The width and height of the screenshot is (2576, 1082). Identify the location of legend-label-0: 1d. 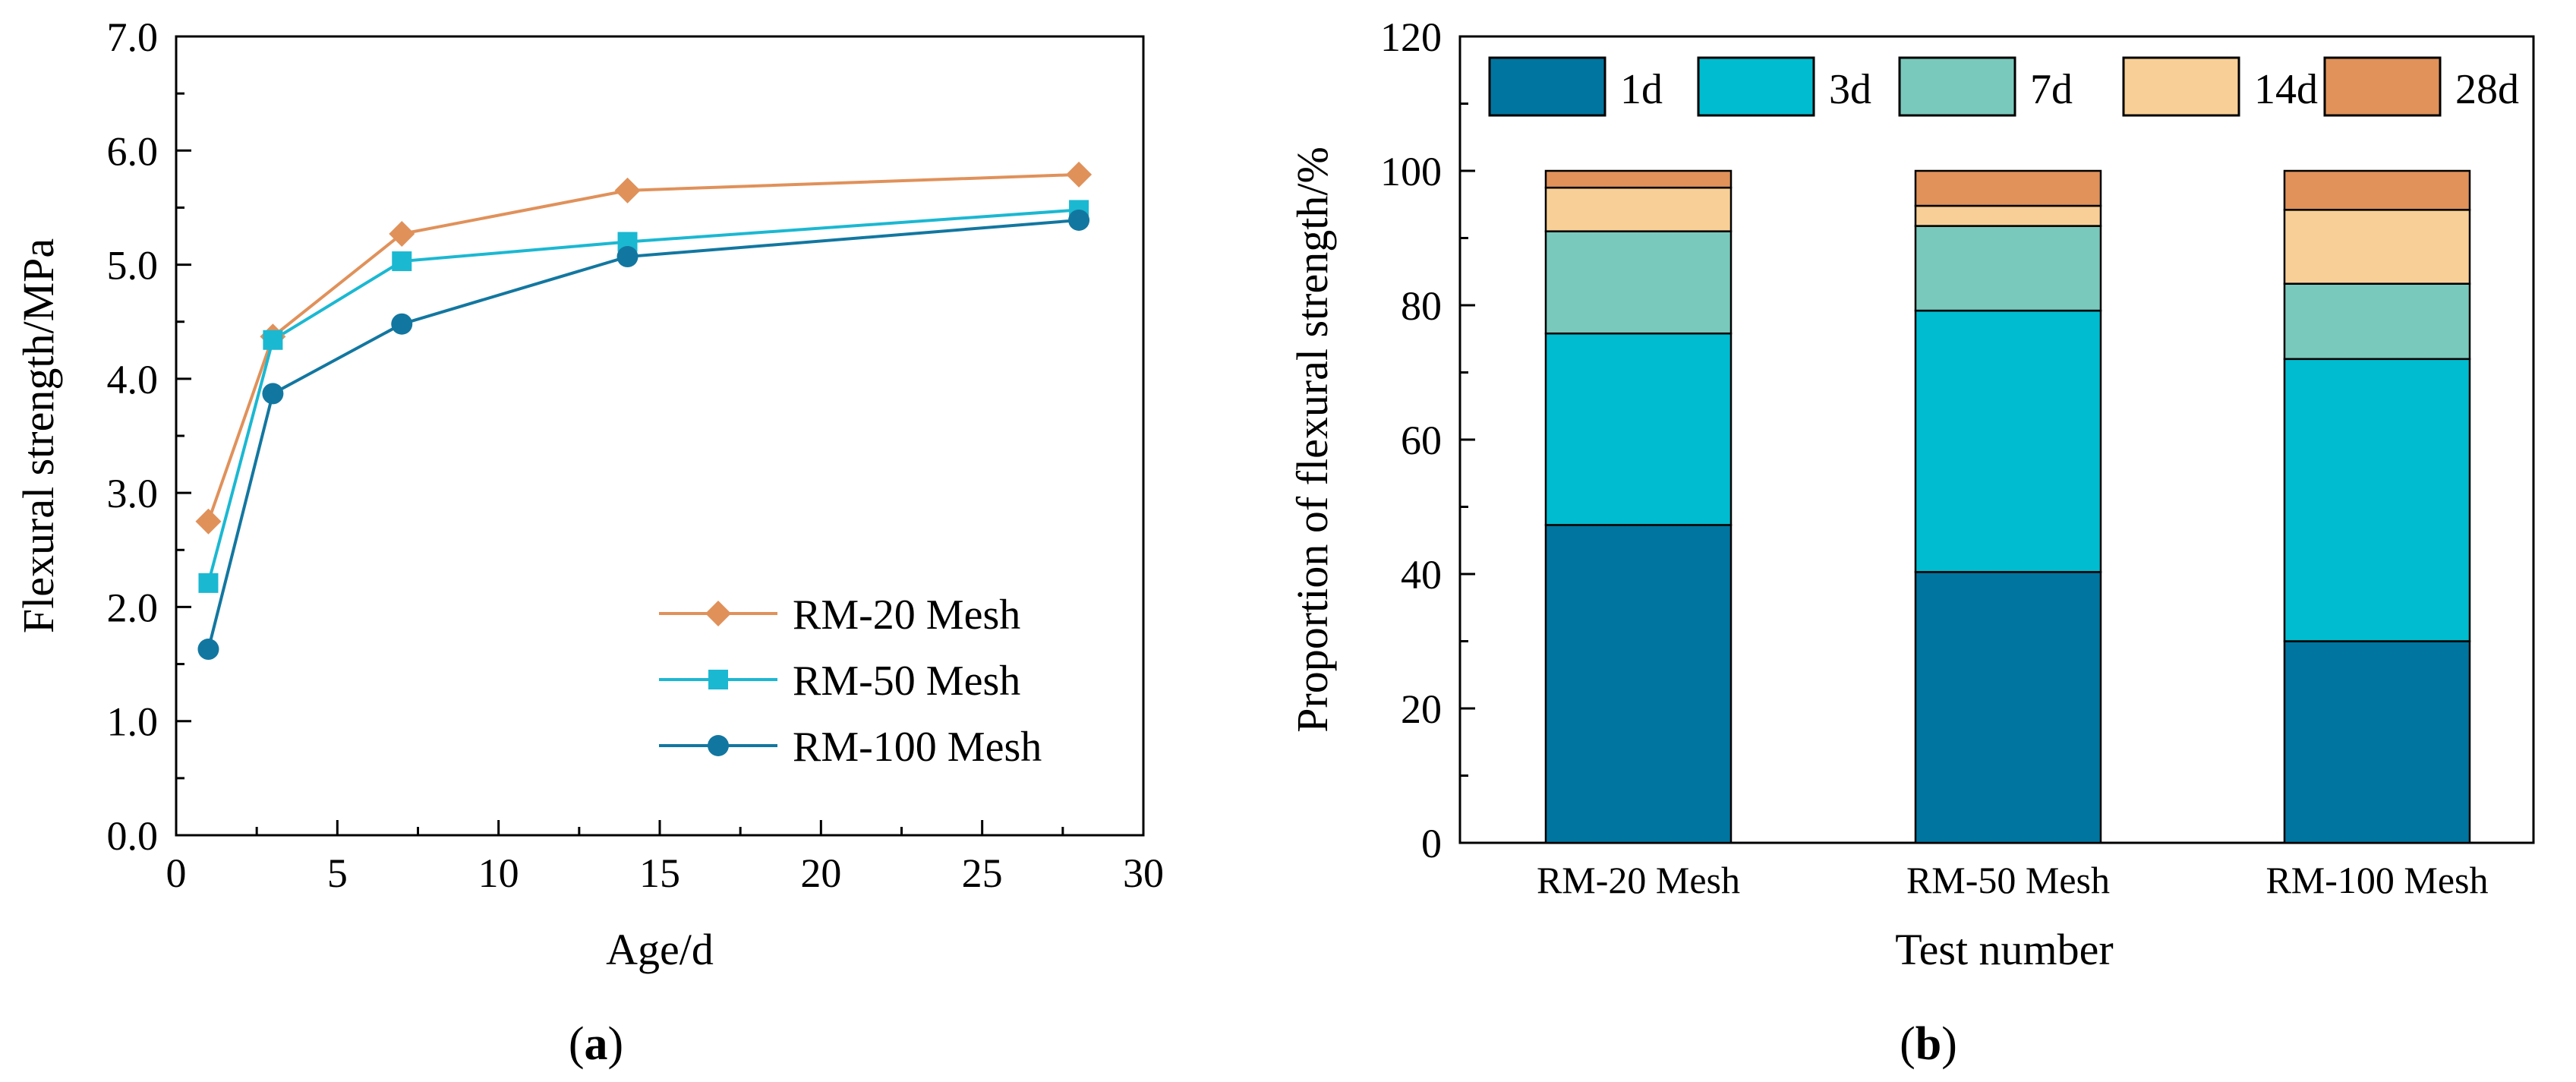
(1641, 89).